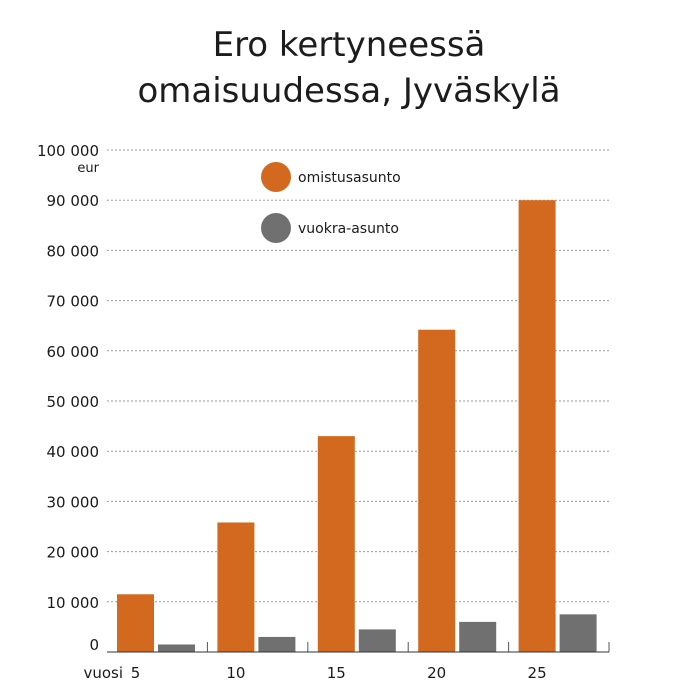  I want to click on x-tick-label: 5, so click(136, 673).